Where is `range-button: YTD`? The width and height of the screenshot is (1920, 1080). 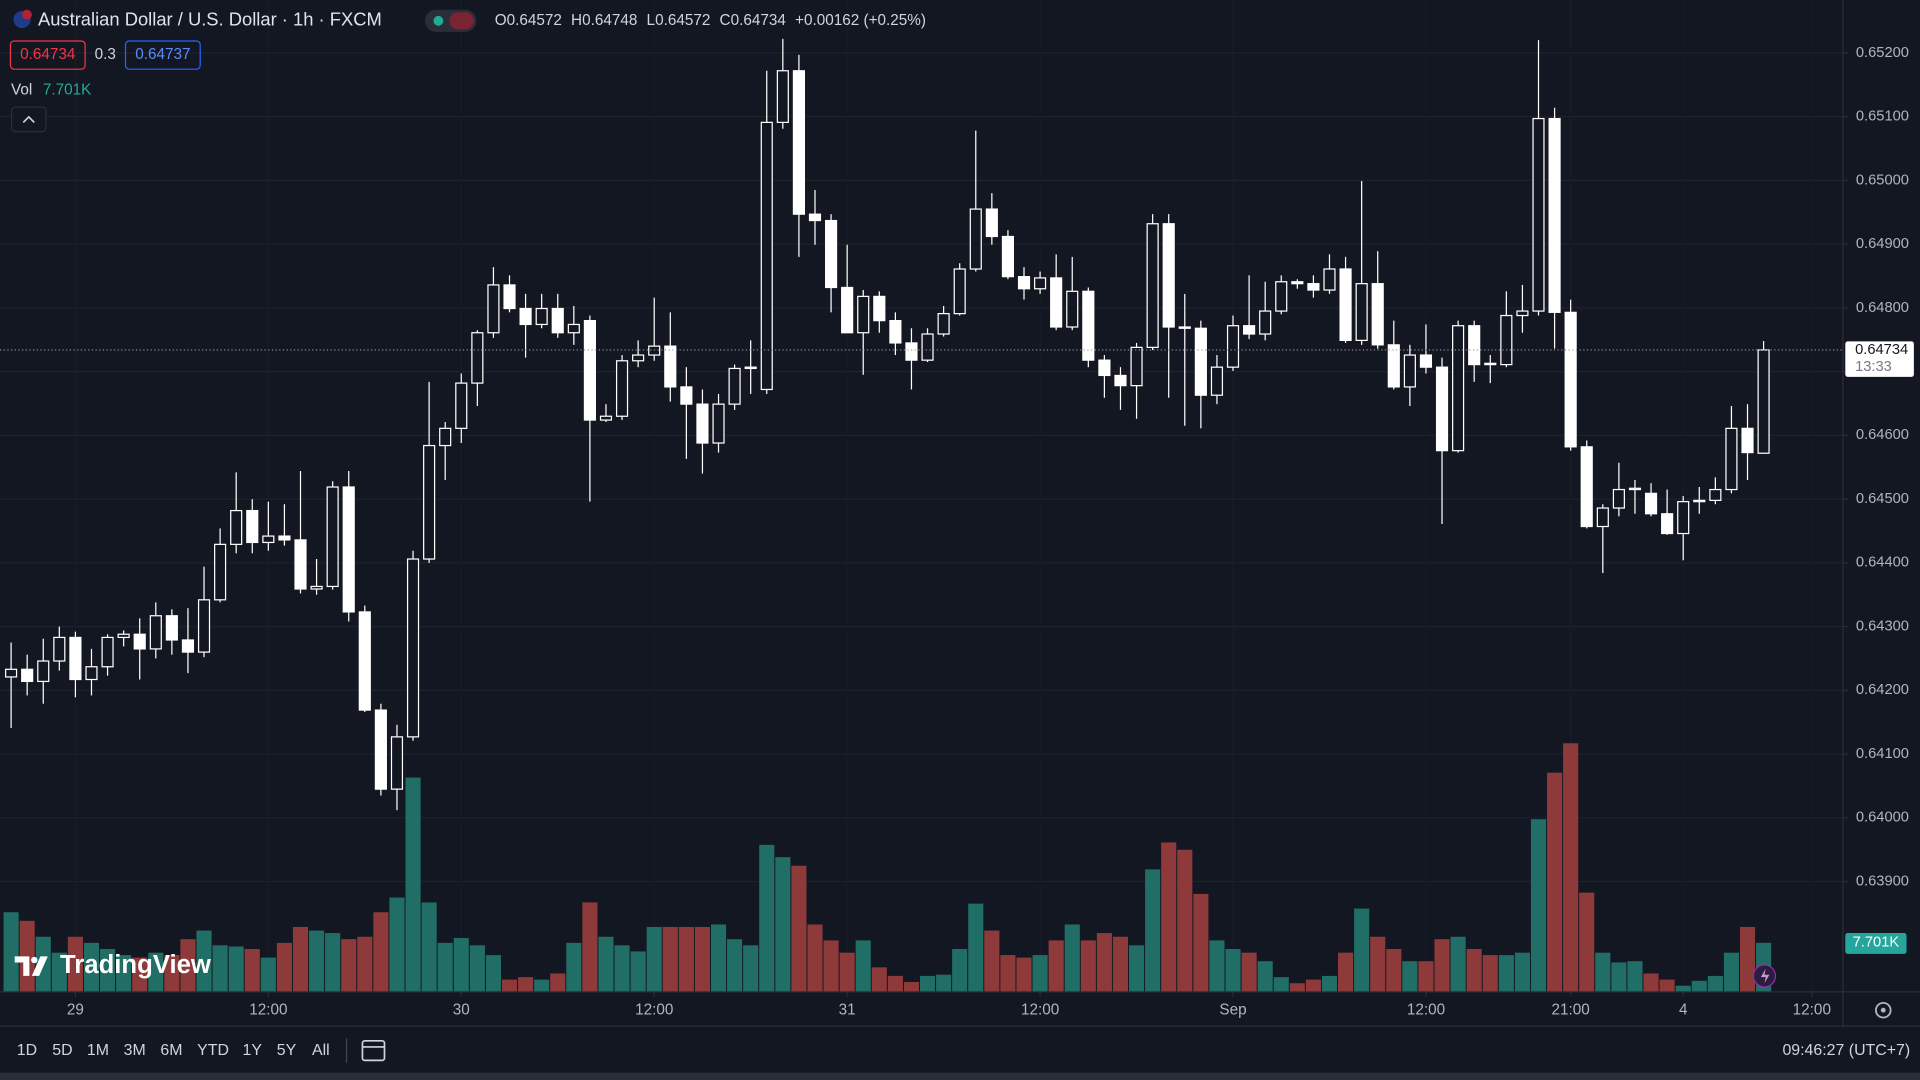 range-button: YTD is located at coordinates (213, 1050).